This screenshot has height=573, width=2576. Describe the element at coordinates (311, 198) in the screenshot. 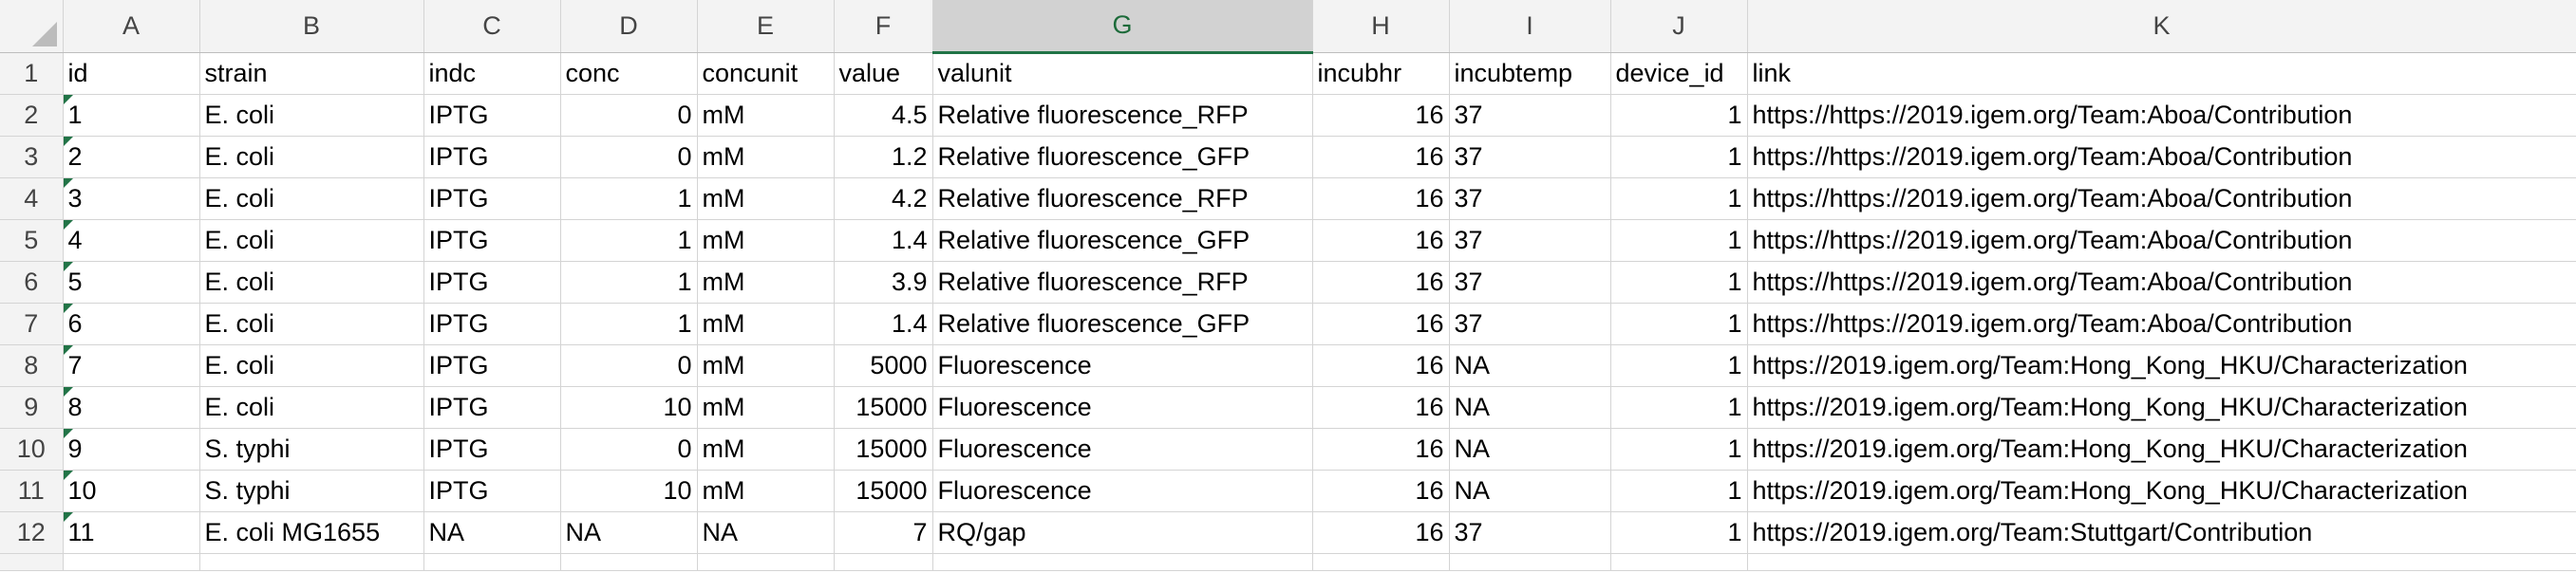

I see `cell-b4: E. coli` at that location.